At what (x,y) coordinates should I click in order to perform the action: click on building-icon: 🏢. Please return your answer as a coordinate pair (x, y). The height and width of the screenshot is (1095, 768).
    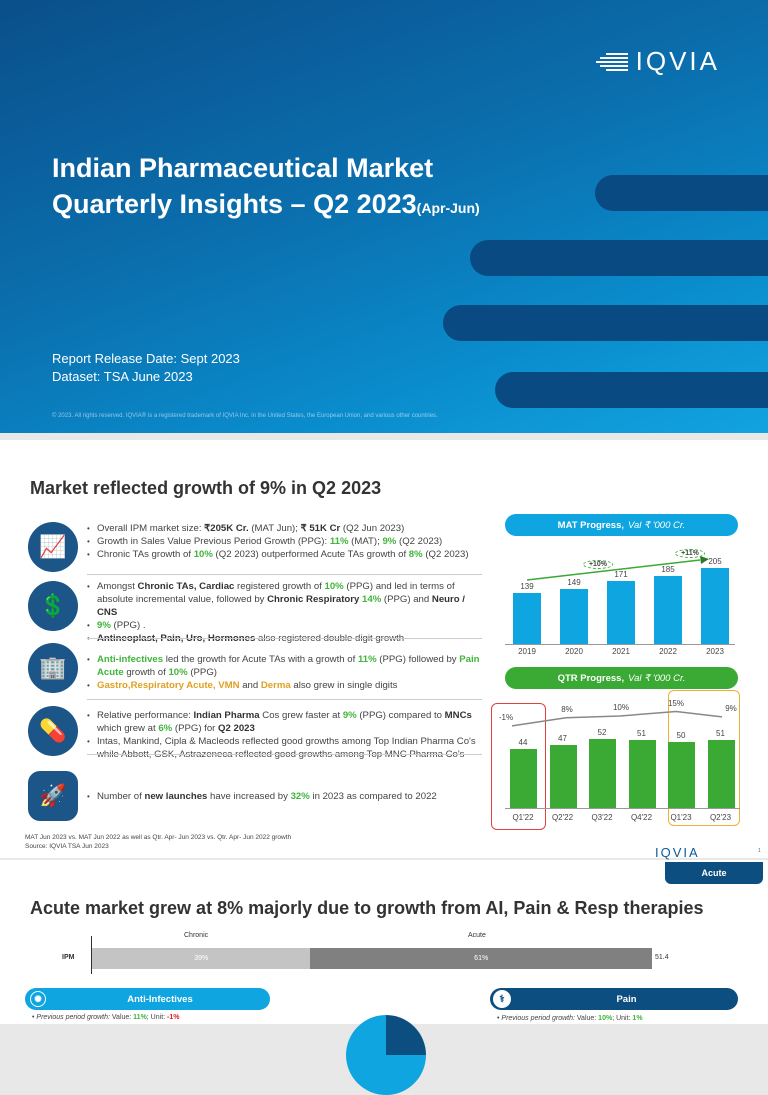
    Looking at the image, I should click on (53, 668).